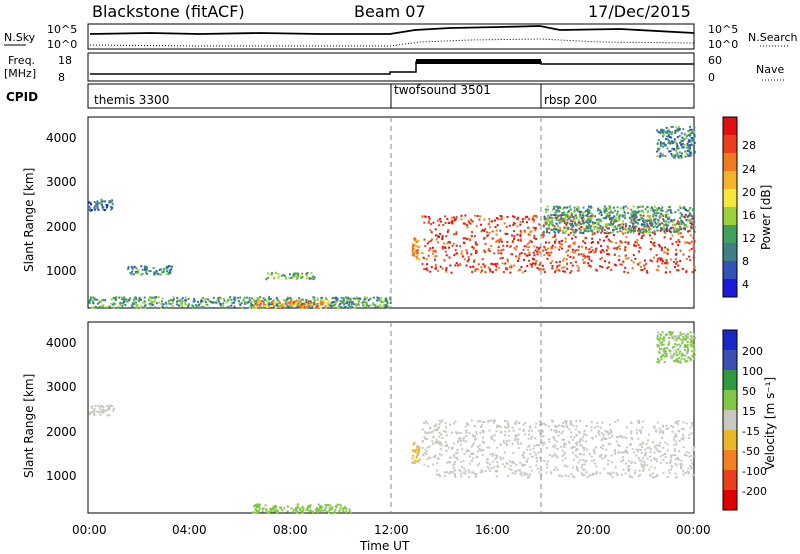  What do you see at coordinates (770, 423) in the screenshot?
I see `velocity-colorbar-title: Velocity [m s⁻¹]` at bounding box center [770, 423].